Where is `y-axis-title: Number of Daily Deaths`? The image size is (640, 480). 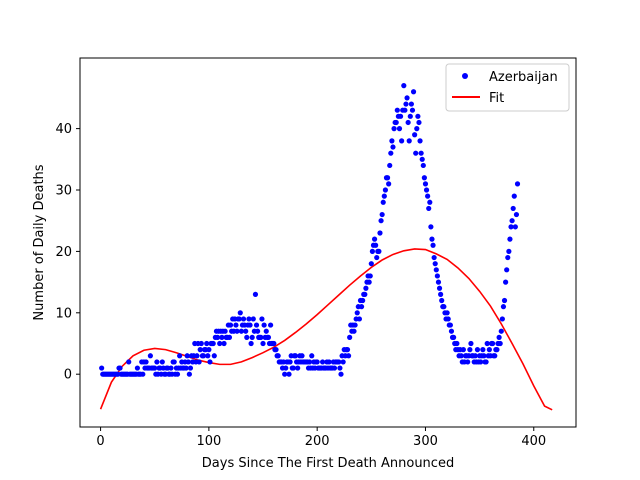
y-axis-title: Number of Daily Deaths is located at coordinates (39, 242).